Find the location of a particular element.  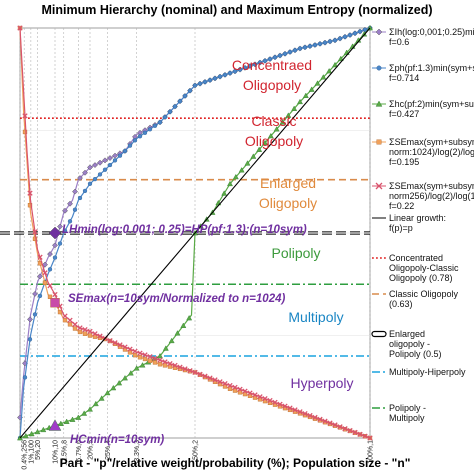

legend-label-8: Enlarged oligopoly -Polipoly (0.5) is located at coordinates (415, 344).